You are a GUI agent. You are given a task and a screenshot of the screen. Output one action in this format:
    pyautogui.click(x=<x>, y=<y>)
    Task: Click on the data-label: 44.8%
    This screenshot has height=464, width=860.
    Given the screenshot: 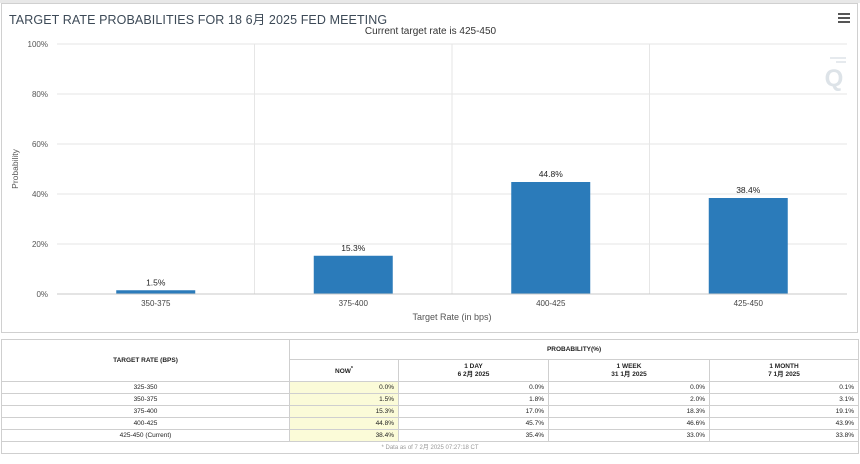 What is the action you would take?
    pyautogui.click(x=551, y=174)
    